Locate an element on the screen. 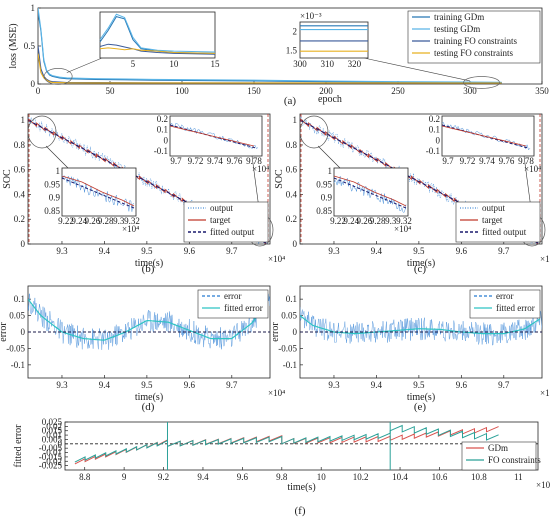 The width and height of the screenshot is (550, 523). y-axis-label: fitted error is located at coordinates (18, 446).